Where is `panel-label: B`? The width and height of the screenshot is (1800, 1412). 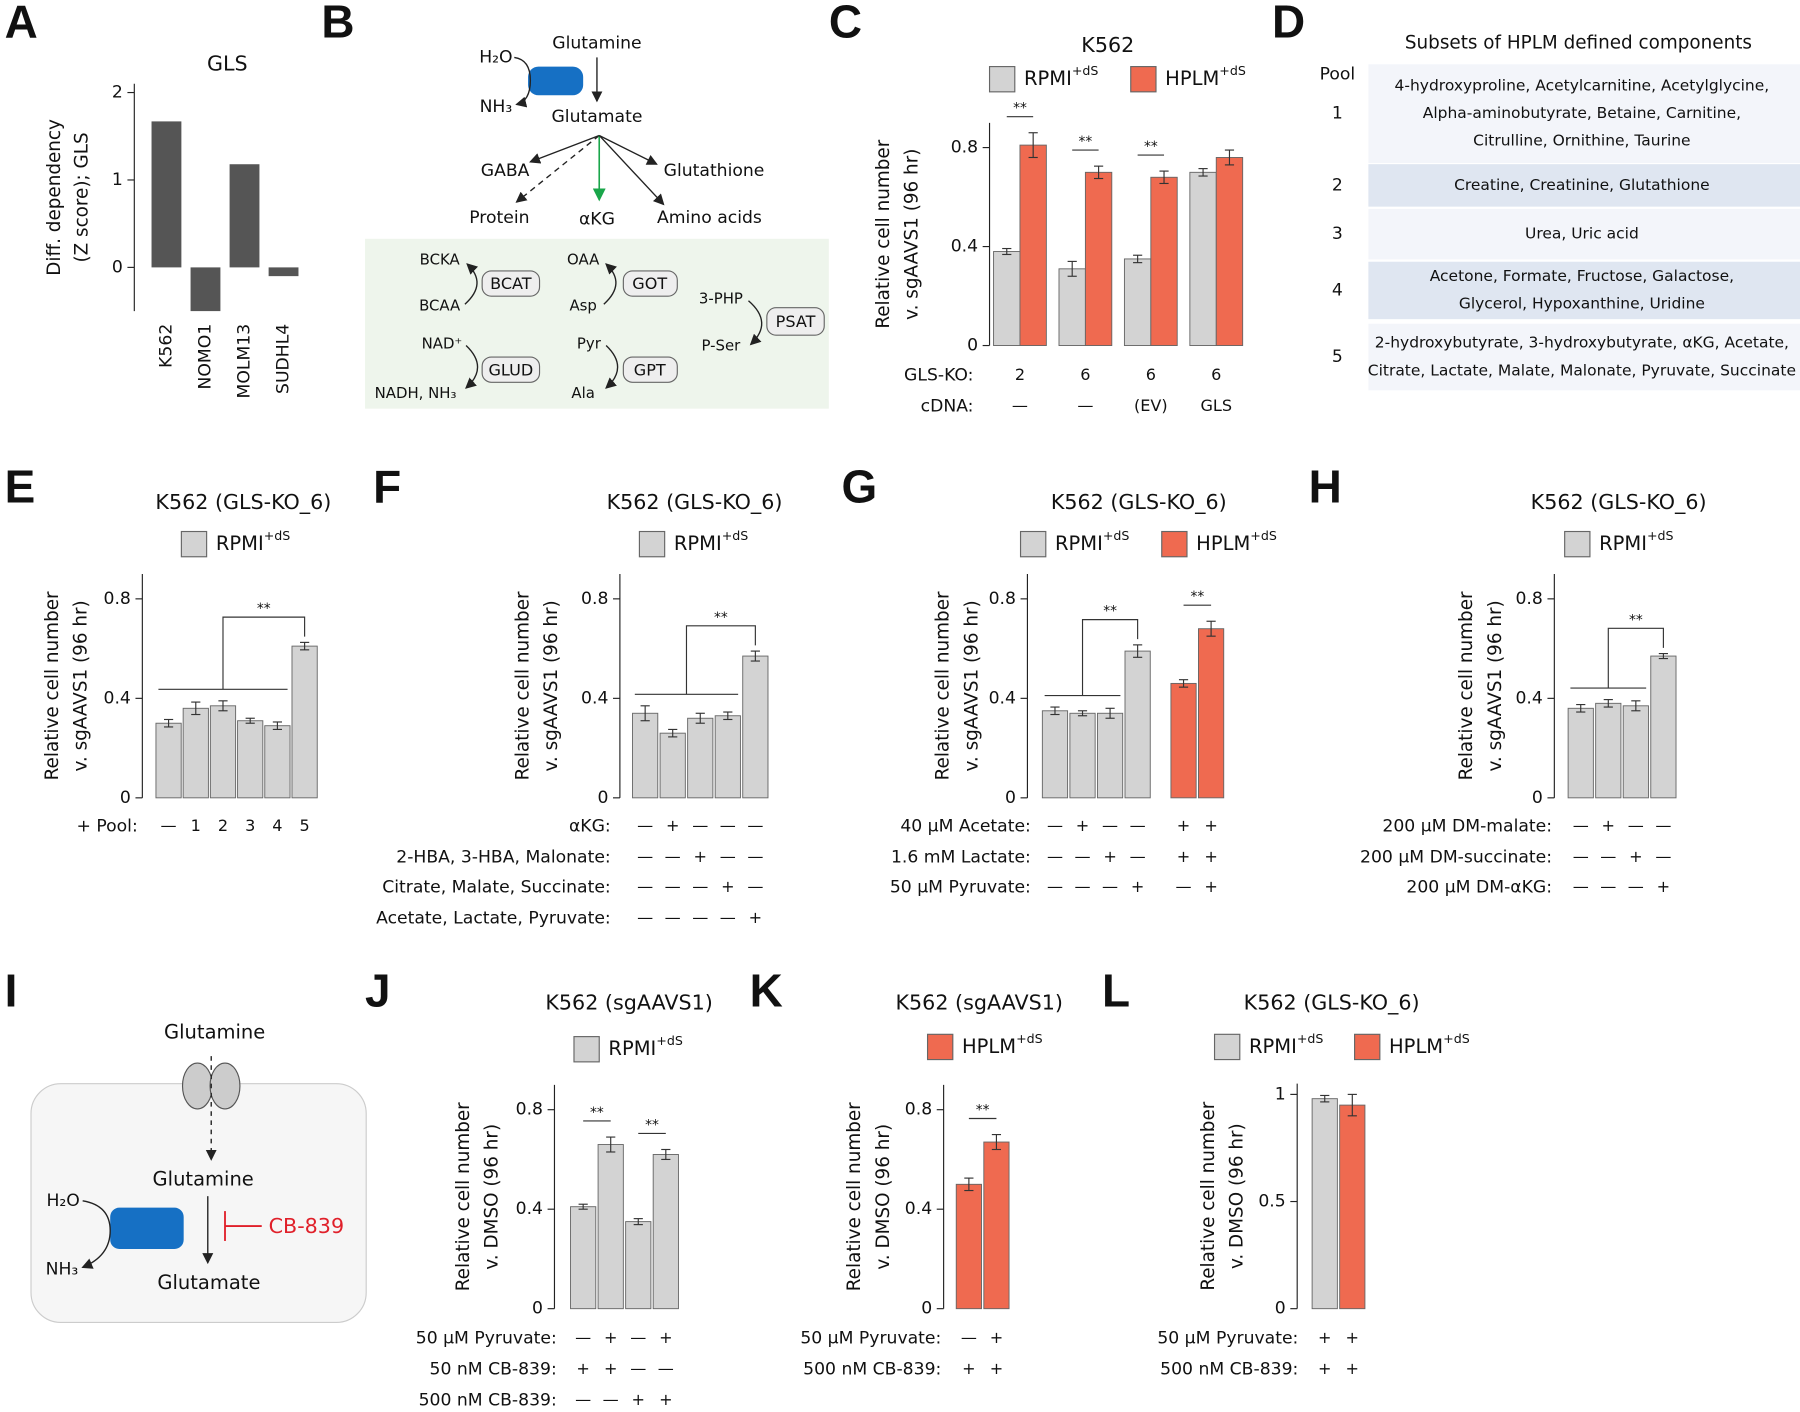
panel-label: B is located at coordinates (337, 23).